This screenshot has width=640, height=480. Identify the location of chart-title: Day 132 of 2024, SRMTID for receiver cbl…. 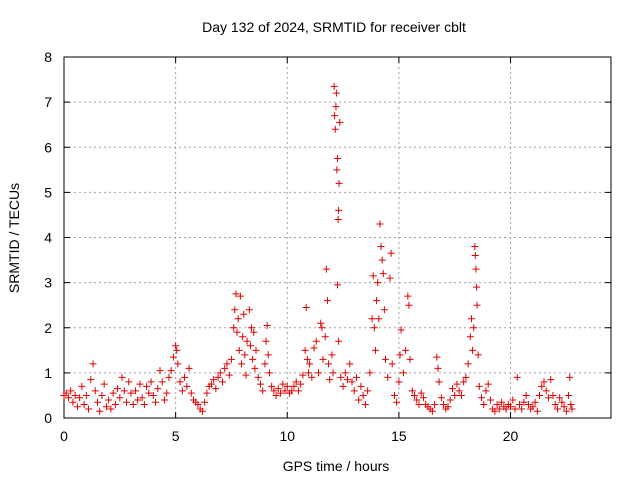
(334, 27).